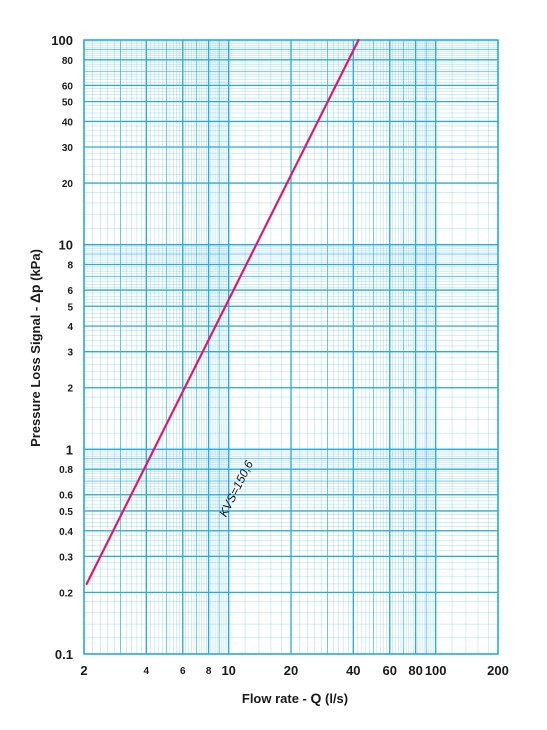 The image size is (547, 730). Describe the element at coordinates (68, 184) in the screenshot. I see `y-tick-label: 20` at that location.